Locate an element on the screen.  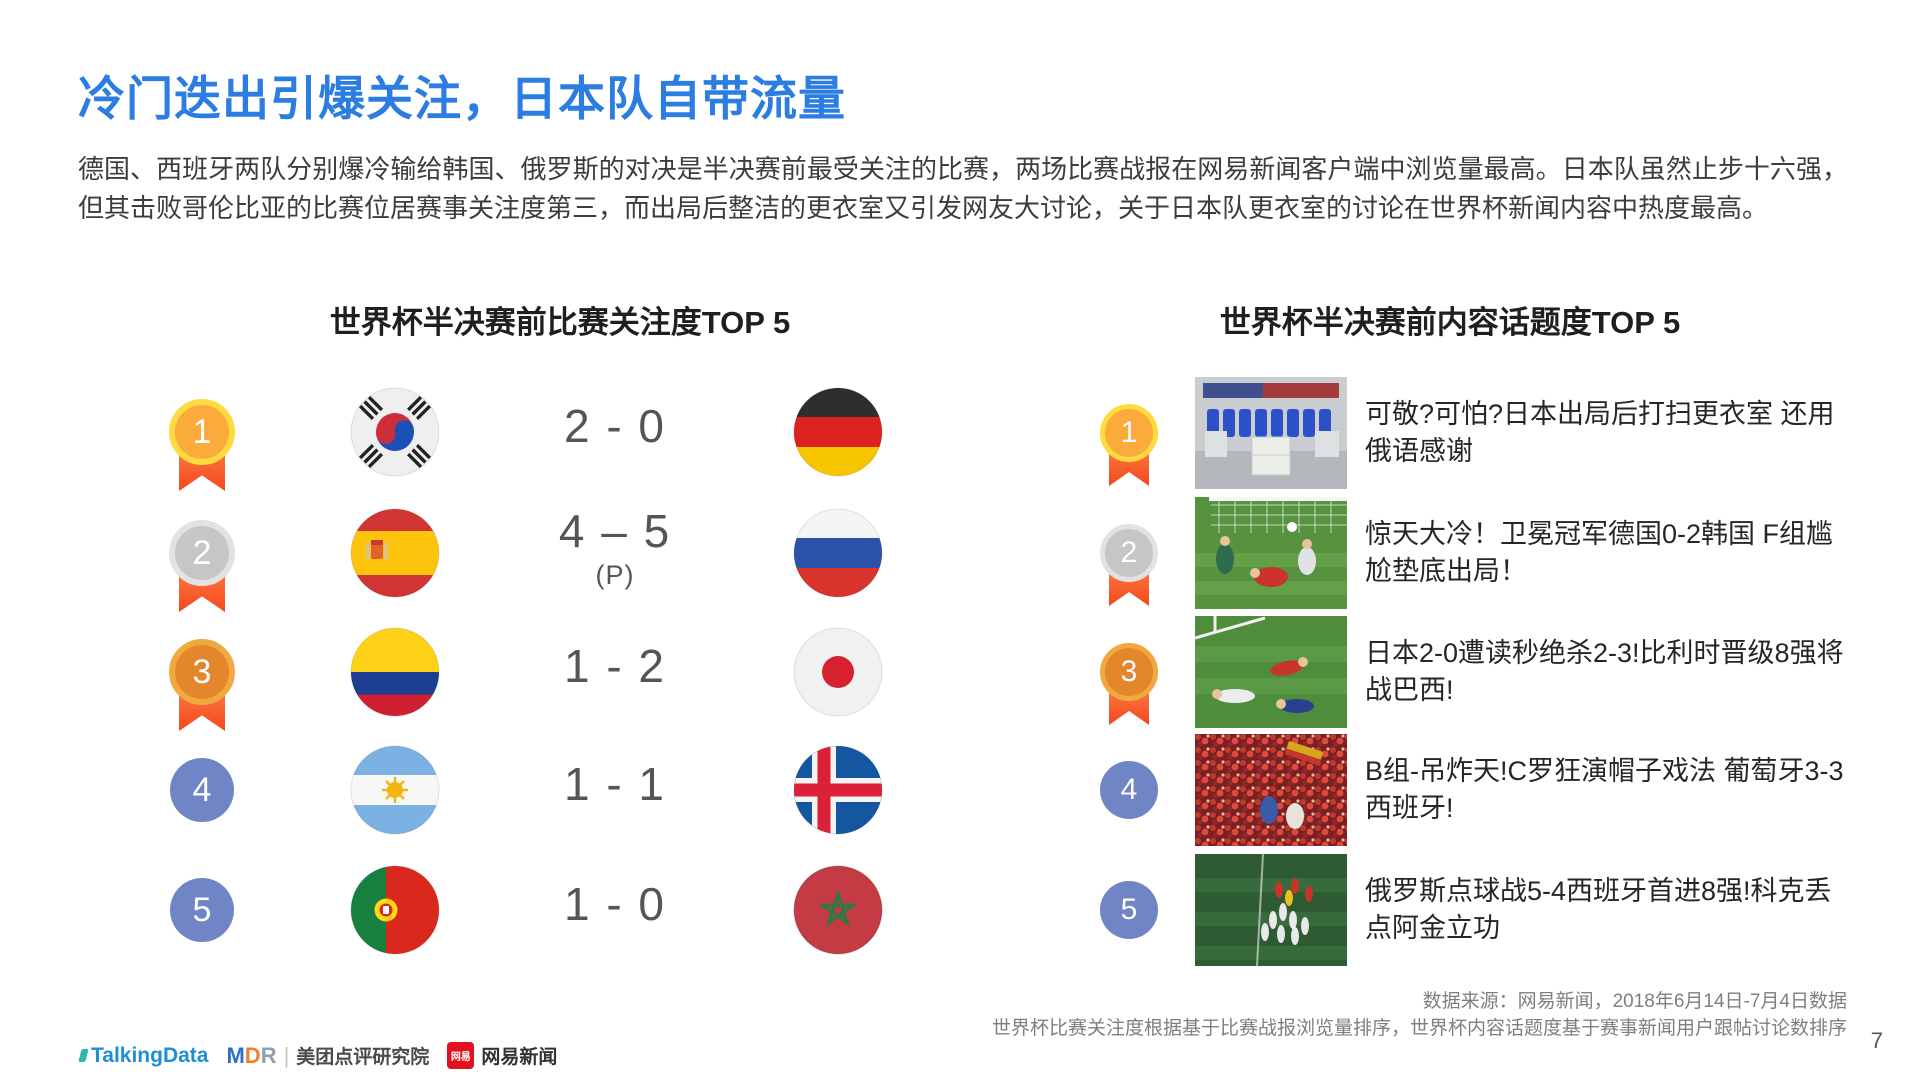
news-thumbnail-red-crowd is located at coordinates (1271, 790).